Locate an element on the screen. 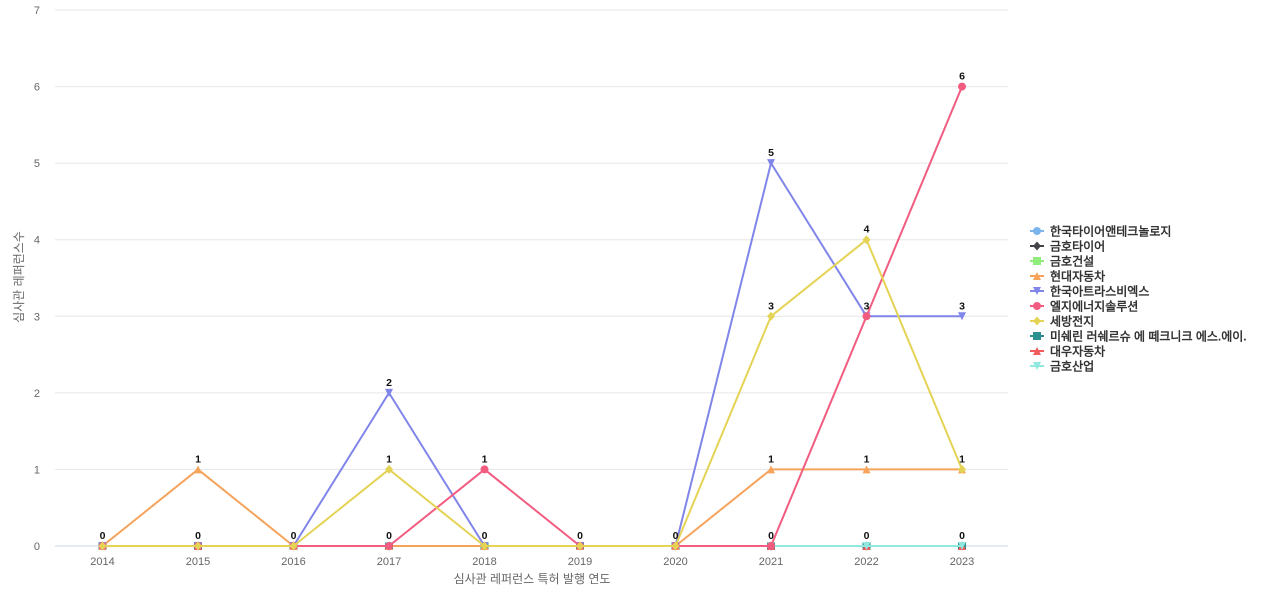 Image resolution: width=1280 pixels, height=600 pixels. legend-item: 세방전지 is located at coordinates (1062, 321).